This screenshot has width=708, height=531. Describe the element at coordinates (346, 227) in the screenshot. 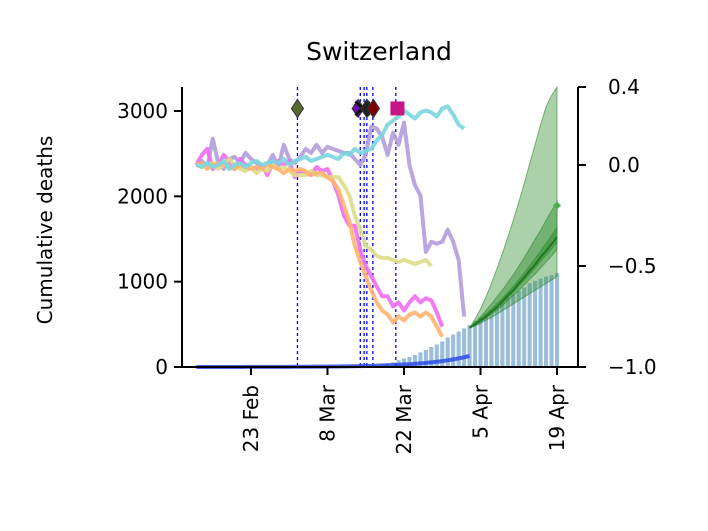

I see `event-lines` at that location.